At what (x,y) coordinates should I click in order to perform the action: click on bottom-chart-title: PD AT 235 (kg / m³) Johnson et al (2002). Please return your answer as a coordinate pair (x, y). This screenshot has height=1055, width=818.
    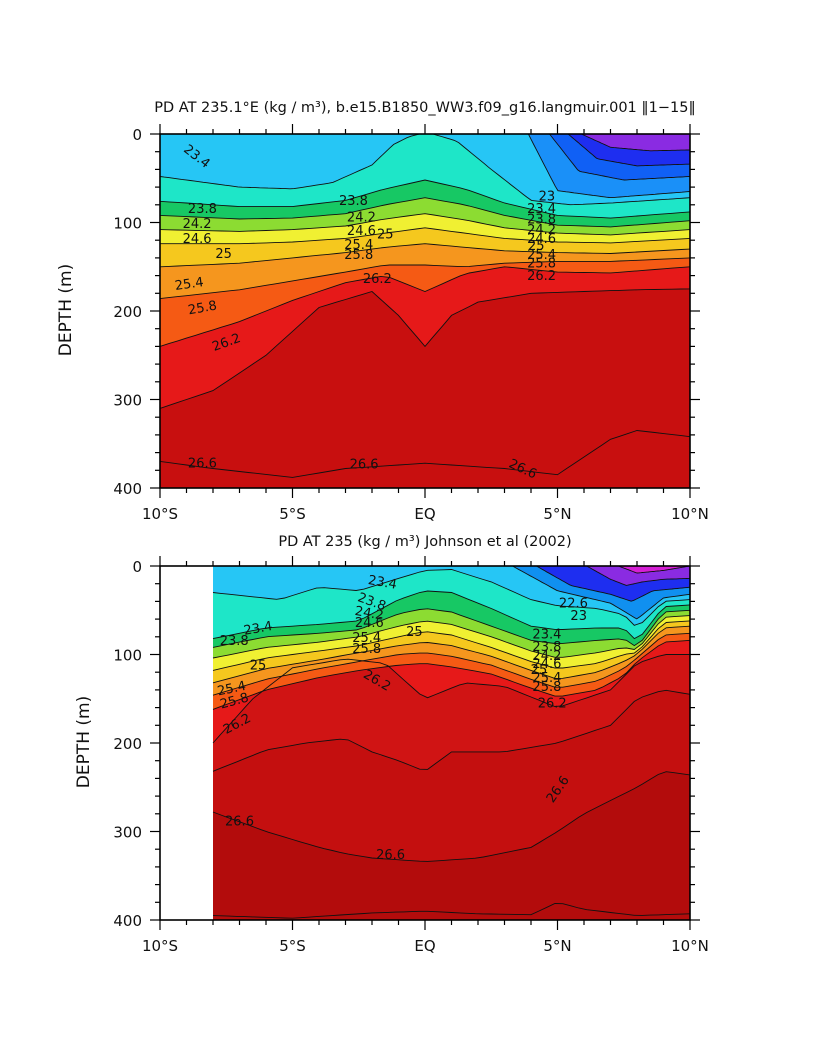
    Looking at the image, I should click on (424, 542).